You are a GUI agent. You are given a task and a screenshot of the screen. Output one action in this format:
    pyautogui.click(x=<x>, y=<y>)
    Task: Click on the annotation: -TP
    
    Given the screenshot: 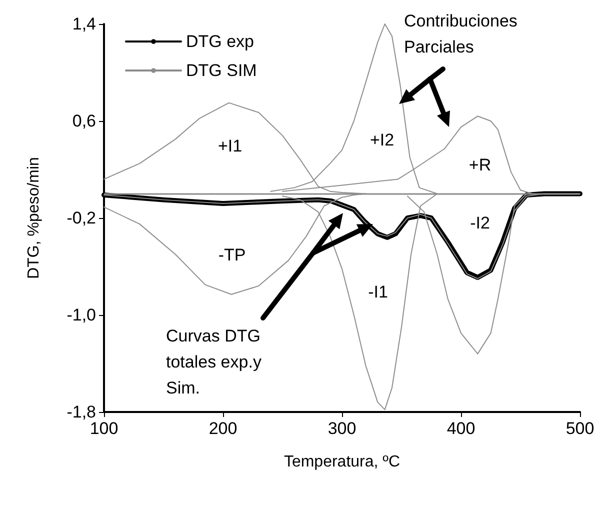 What is the action you would take?
    pyautogui.click(x=232, y=255)
    